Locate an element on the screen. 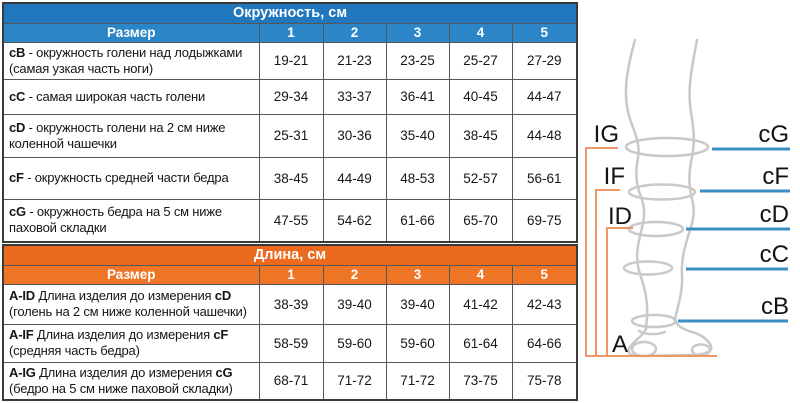 The height and width of the screenshot is (403, 800). heel-outline is located at coordinates (644, 349).